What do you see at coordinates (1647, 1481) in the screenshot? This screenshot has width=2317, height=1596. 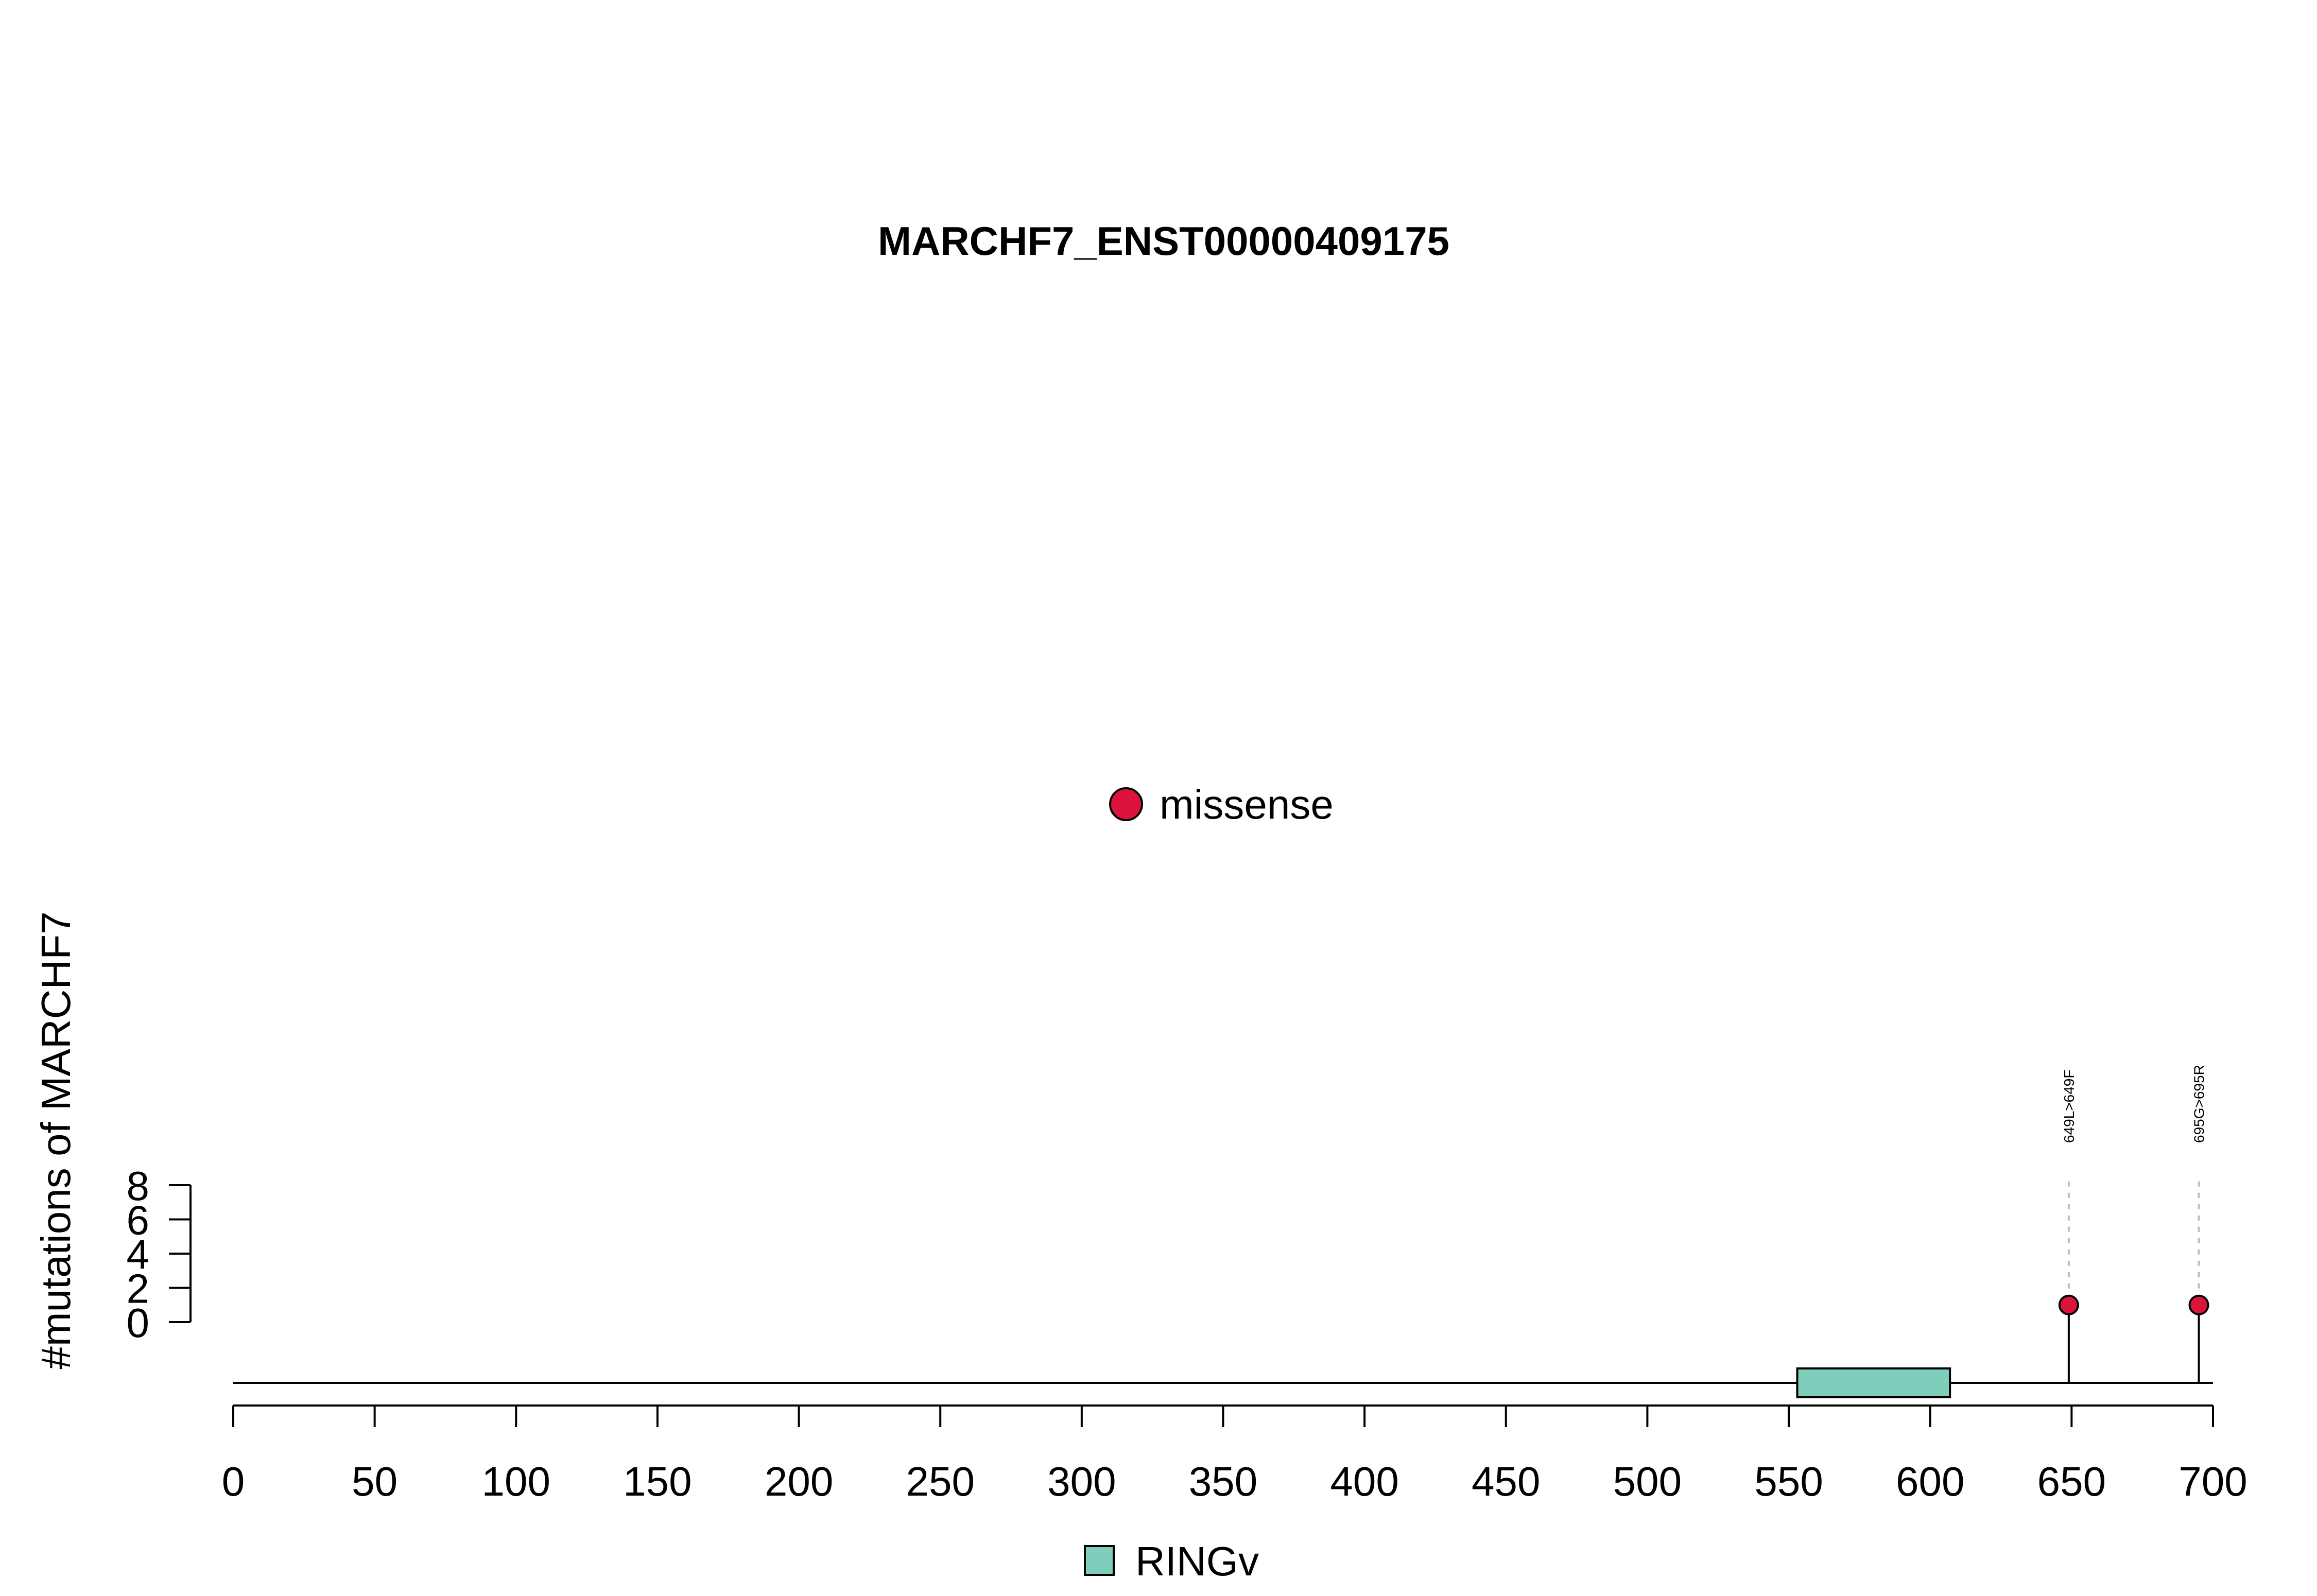 I see `x-tick-label-500: 500` at bounding box center [1647, 1481].